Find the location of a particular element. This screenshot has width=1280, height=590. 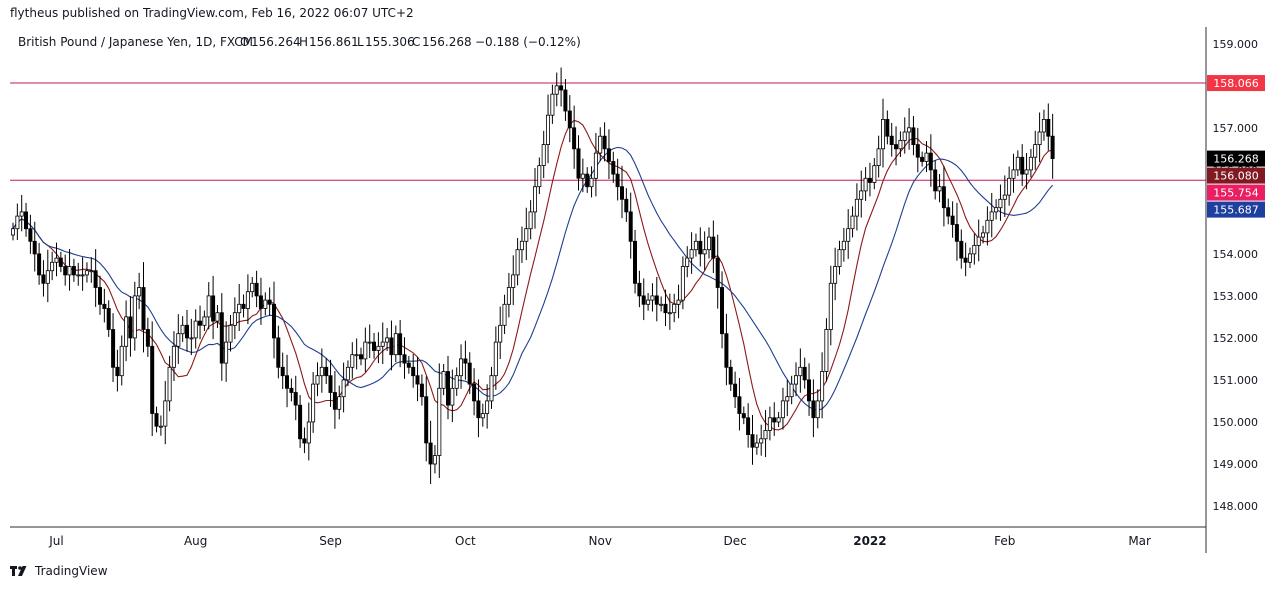

legend-symbol: British Pound / Japanese Yen, 1D, FXCM is located at coordinates (135, 42).